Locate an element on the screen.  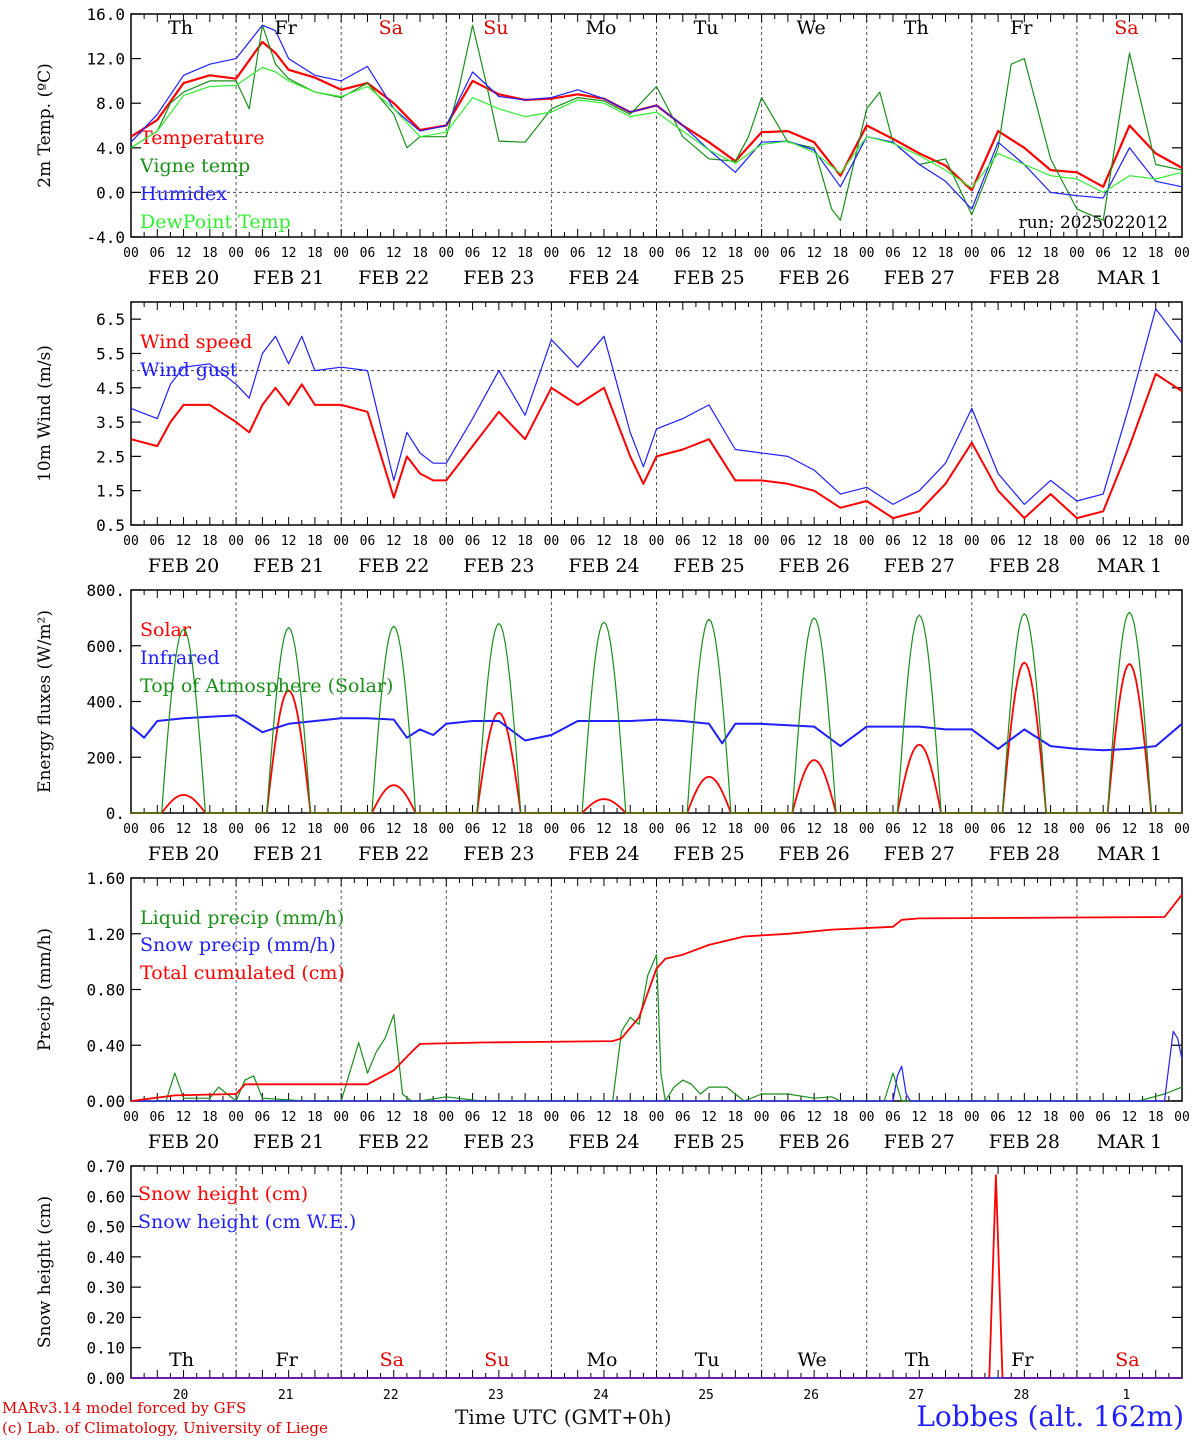
y-tick-label: 0. is located at coordinates (115, 813).